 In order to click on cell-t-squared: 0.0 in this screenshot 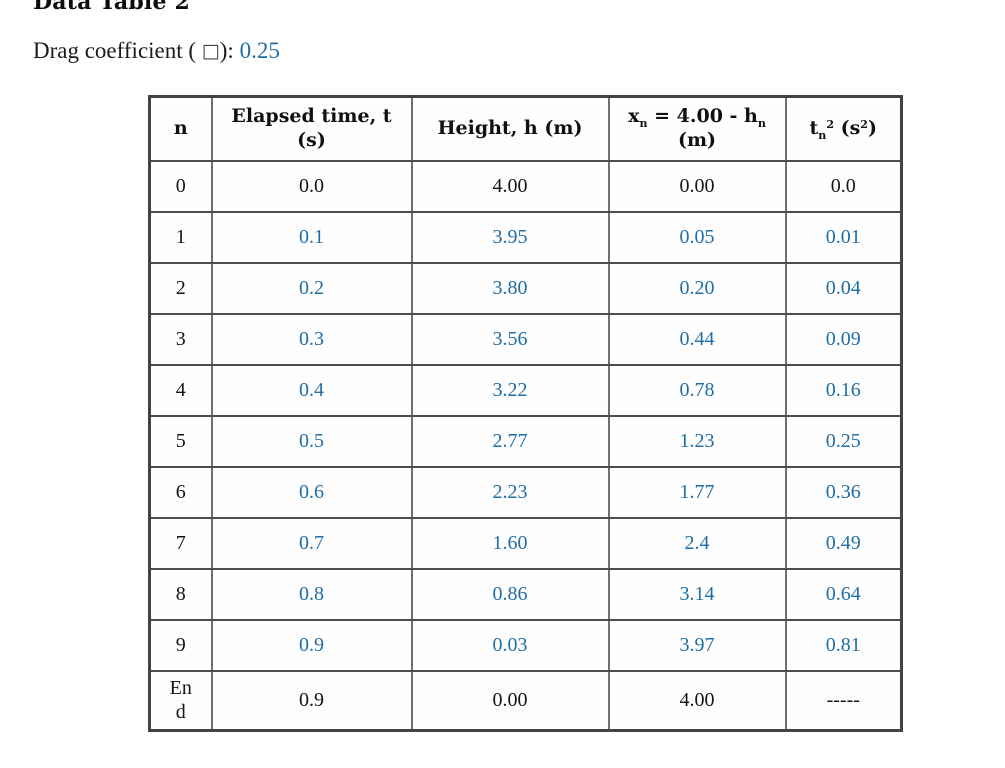, I will do `click(843, 186)`.